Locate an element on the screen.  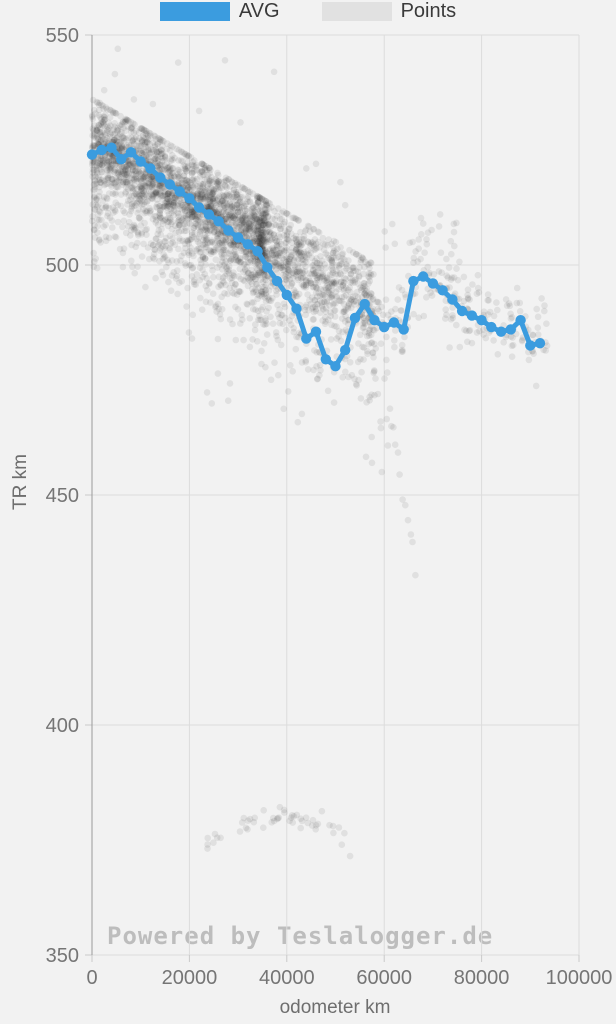
x-tick-label: 60000 is located at coordinates (384, 978).